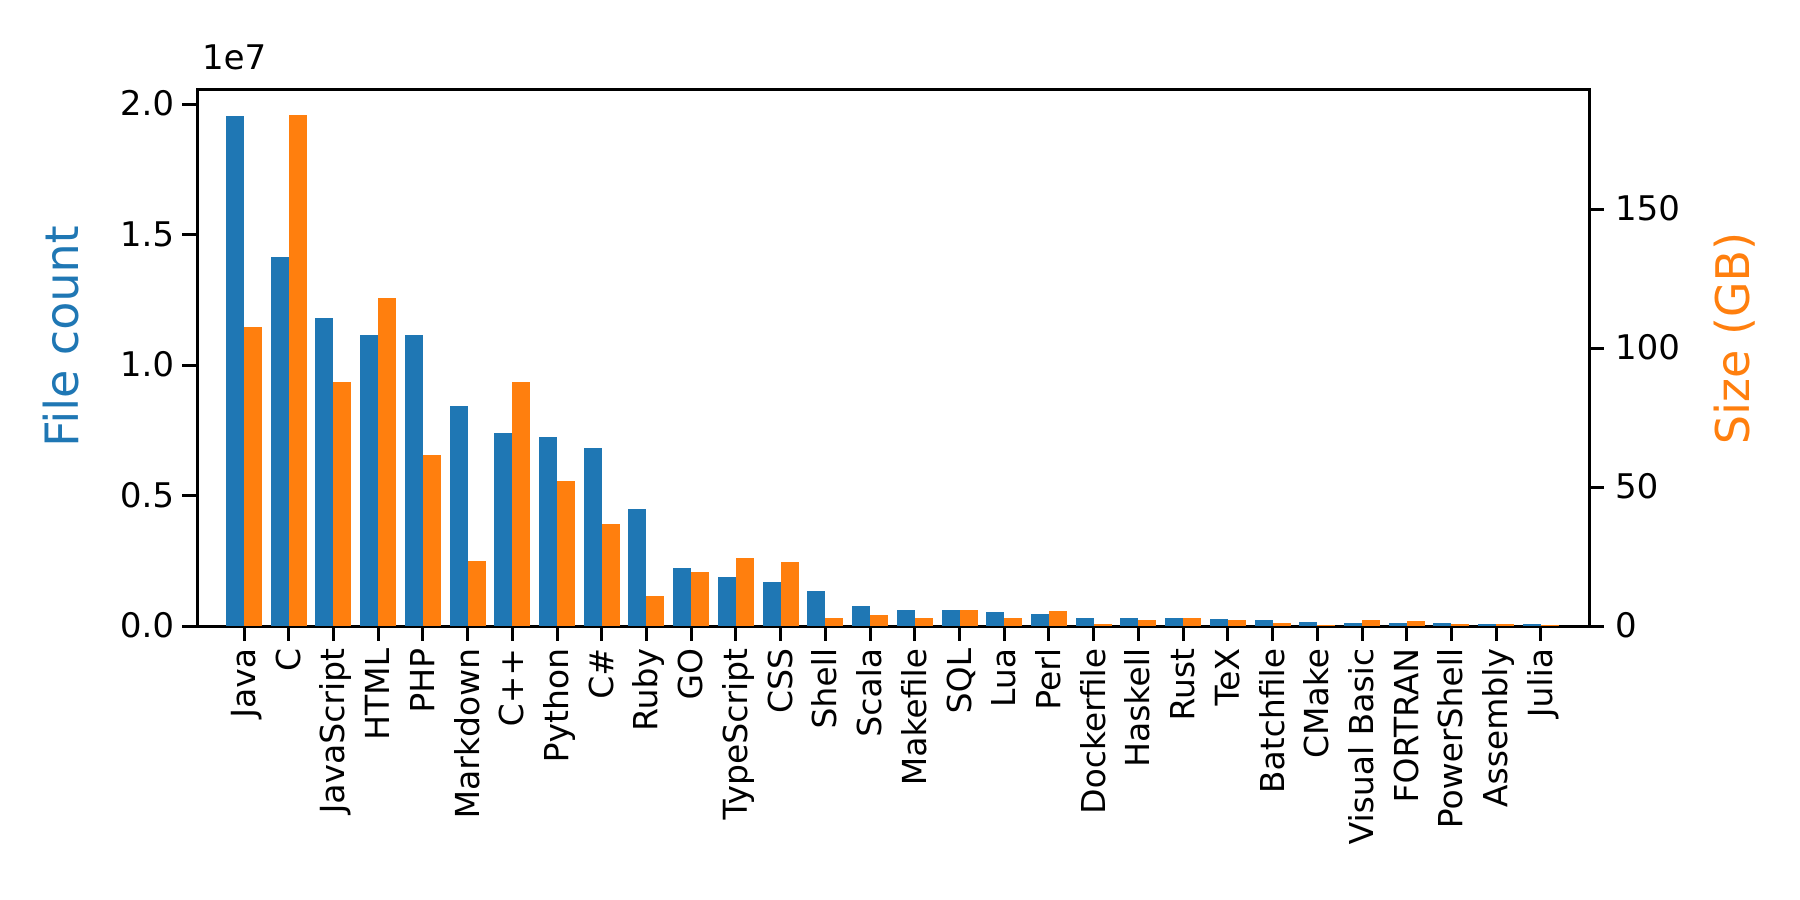 The height and width of the screenshot is (900, 1800). What do you see at coordinates (234, 58) in the screenshot?
I see `y-axis-offset-text: 1e7` at bounding box center [234, 58].